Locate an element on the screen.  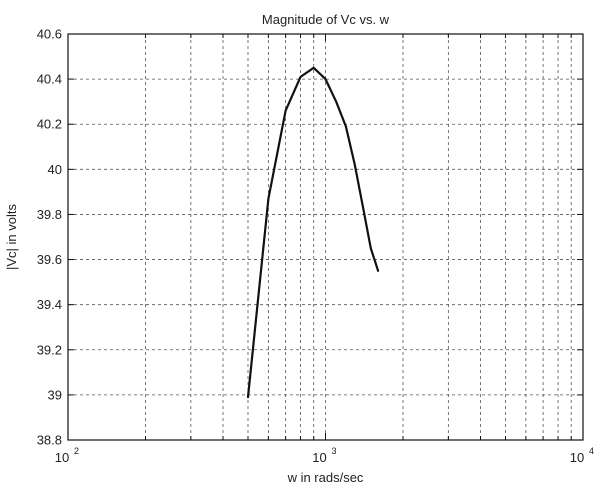
y-tick-label: 39.4 is located at coordinates (49, 304).